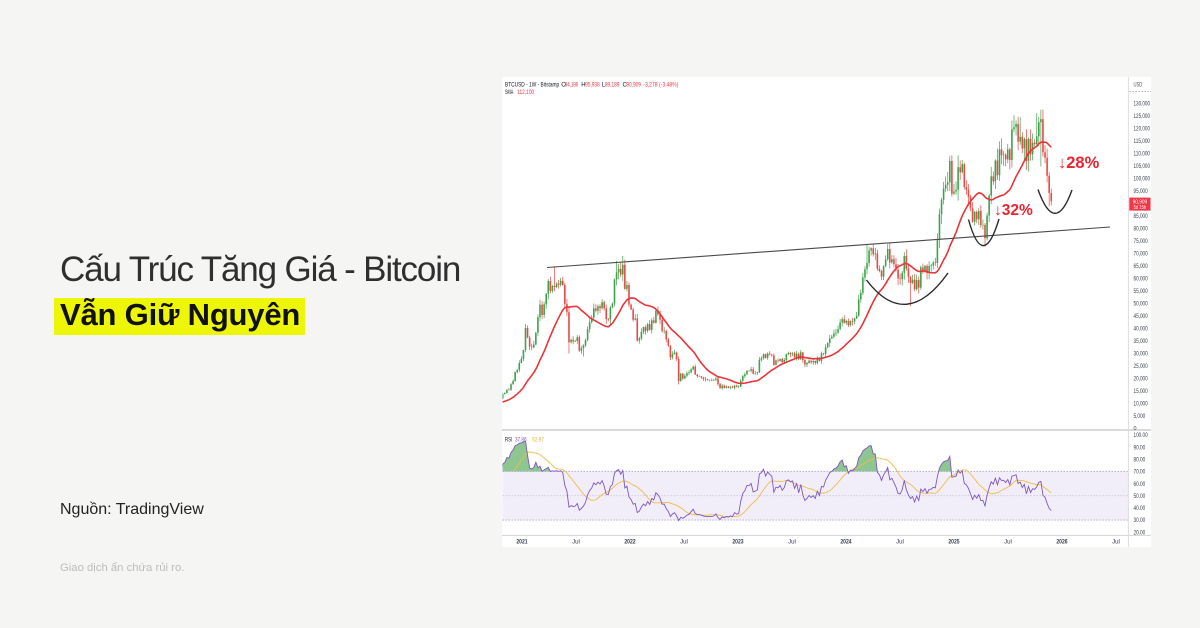 This screenshot has height=628, width=1200. Describe the element at coordinates (1142, 104) in the screenshot. I see `svg-text: 130,000` at that location.